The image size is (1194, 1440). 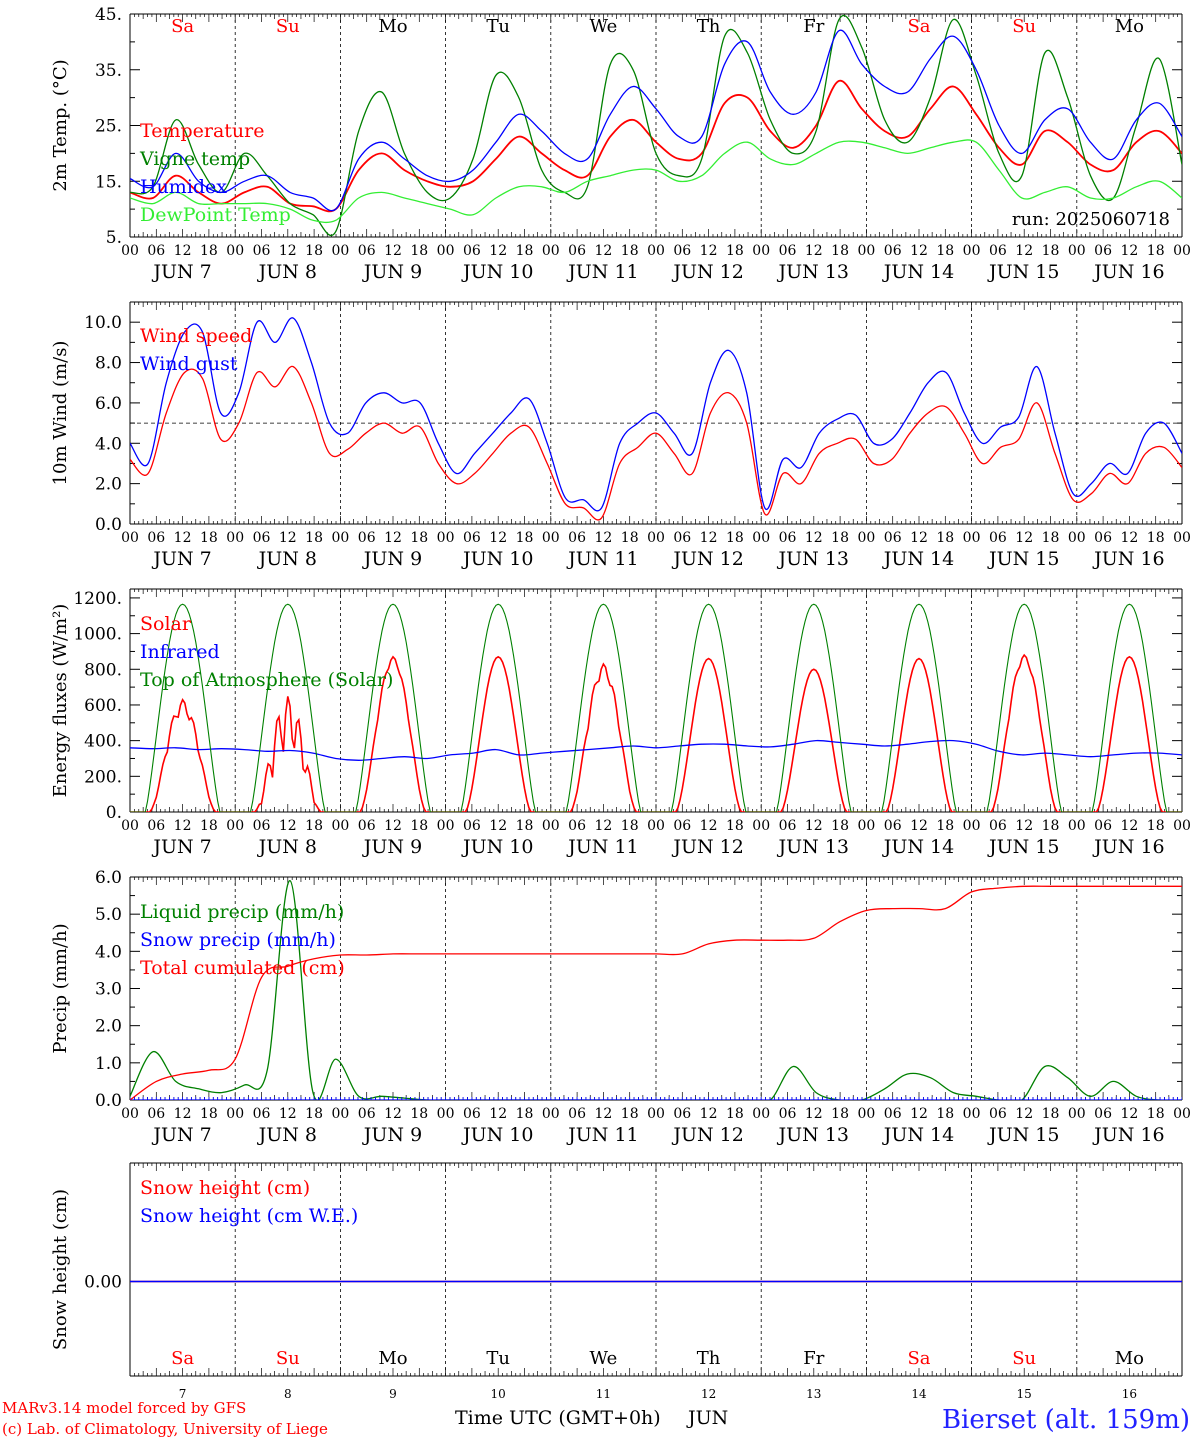 What do you see at coordinates (114, 238) in the screenshot?
I see `y-tick-label: 5.` at bounding box center [114, 238].